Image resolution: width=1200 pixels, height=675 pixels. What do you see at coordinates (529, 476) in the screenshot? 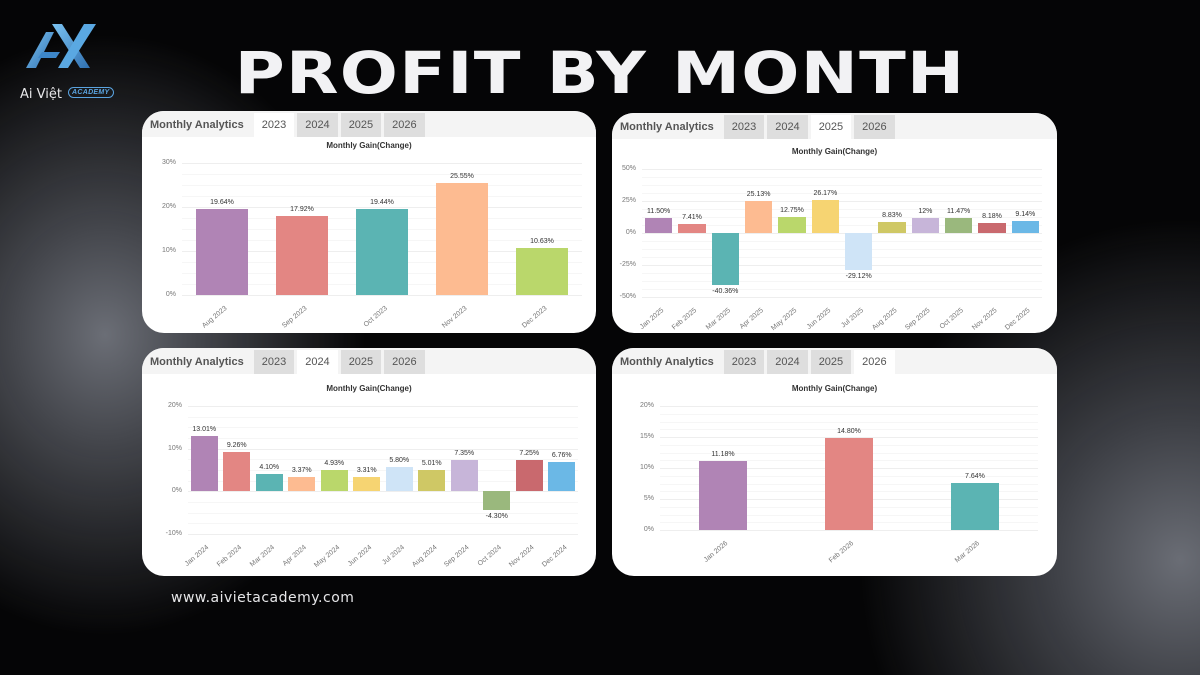
I see `bar-nov-2024` at bounding box center [529, 476].